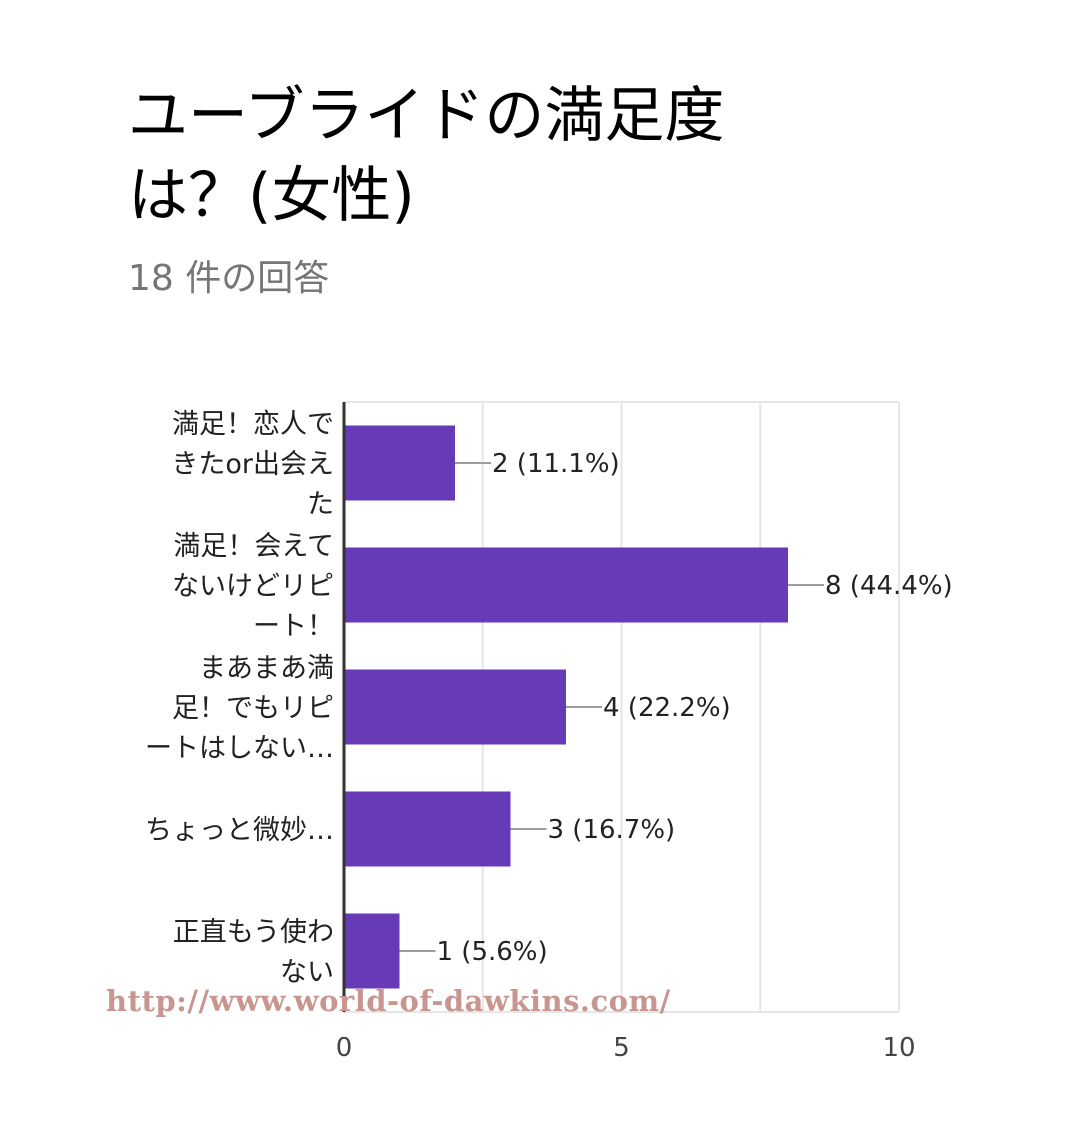  Describe the element at coordinates (253, 952) in the screenshot. I see `category-label-4: 正直もう使わない` at that location.